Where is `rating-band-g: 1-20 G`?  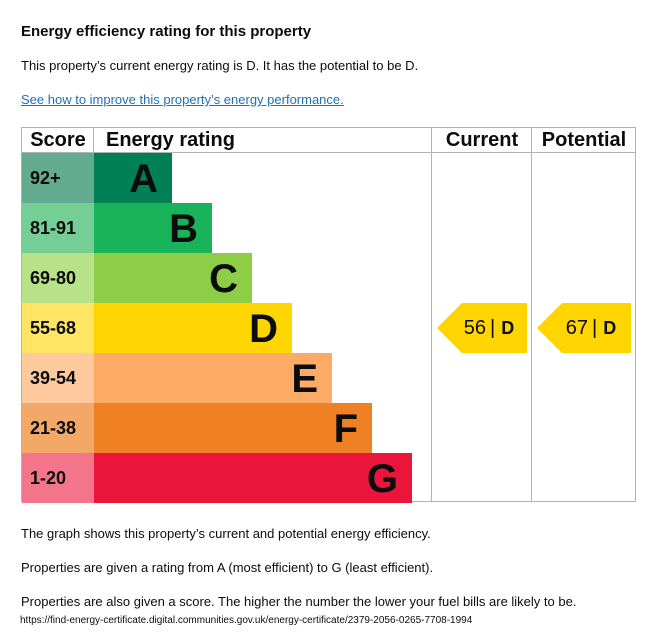 rating-band-g: 1-20 G is located at coordinates (226, 478).